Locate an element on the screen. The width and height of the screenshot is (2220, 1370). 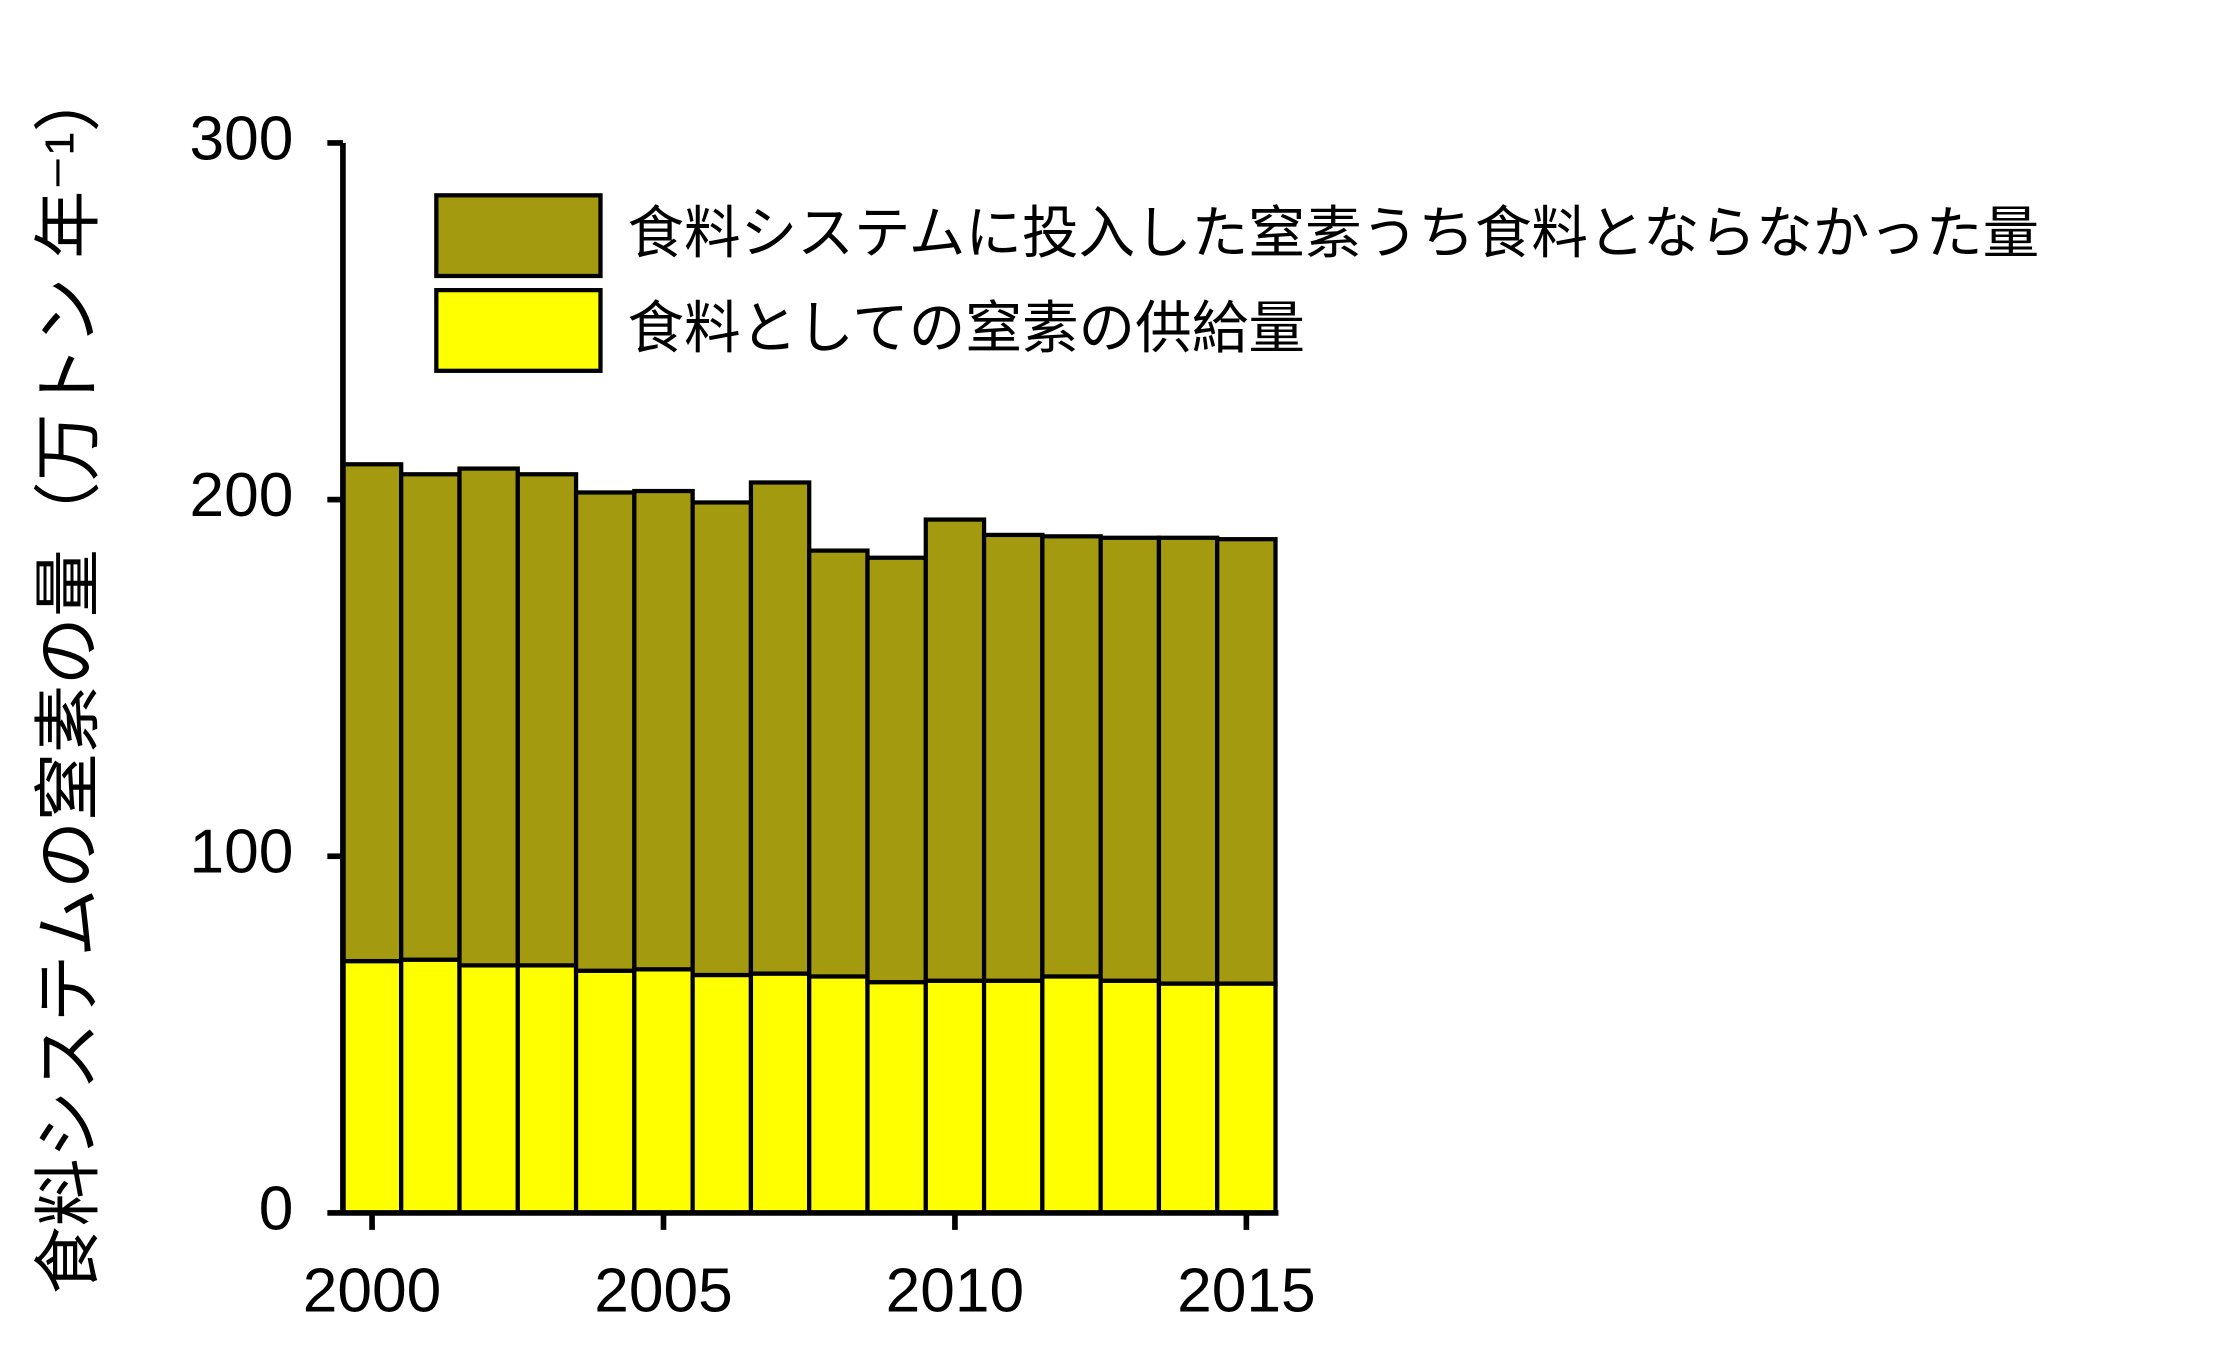
y-tick-label: 200 is located at coordinates (241, 495).